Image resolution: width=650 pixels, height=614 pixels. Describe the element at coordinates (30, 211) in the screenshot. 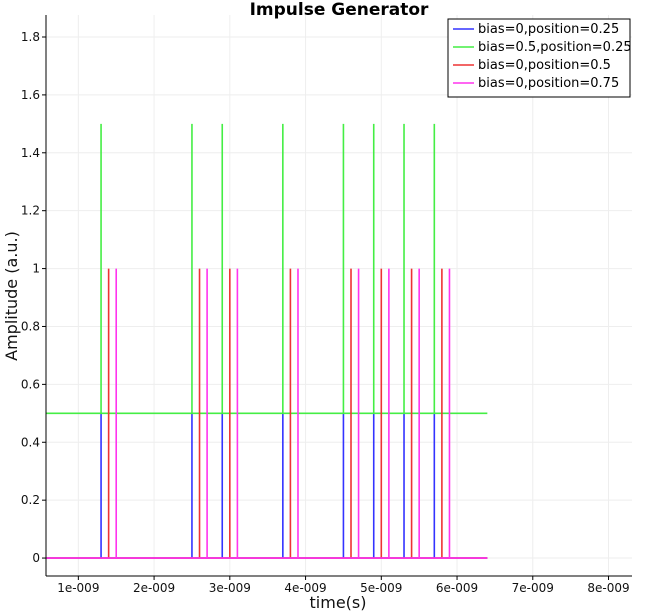

I see `y-tick-label: 1.2` at that location.